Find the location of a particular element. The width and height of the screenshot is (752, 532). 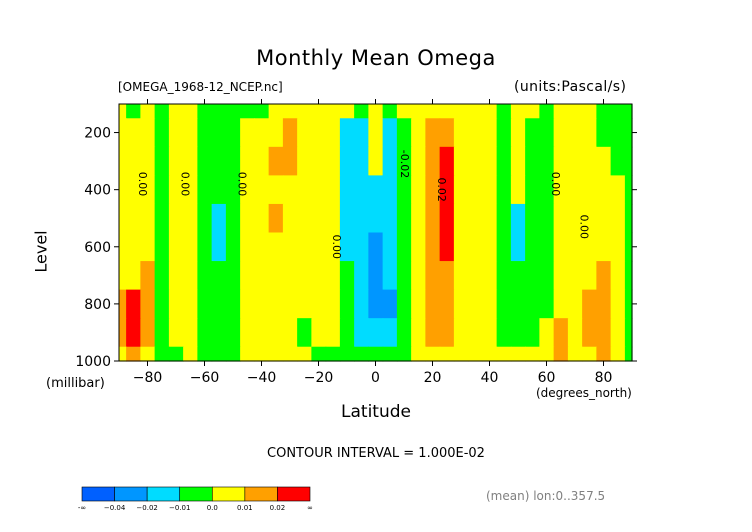

y-tick-label: 600 is located at coordinates (97, 248).